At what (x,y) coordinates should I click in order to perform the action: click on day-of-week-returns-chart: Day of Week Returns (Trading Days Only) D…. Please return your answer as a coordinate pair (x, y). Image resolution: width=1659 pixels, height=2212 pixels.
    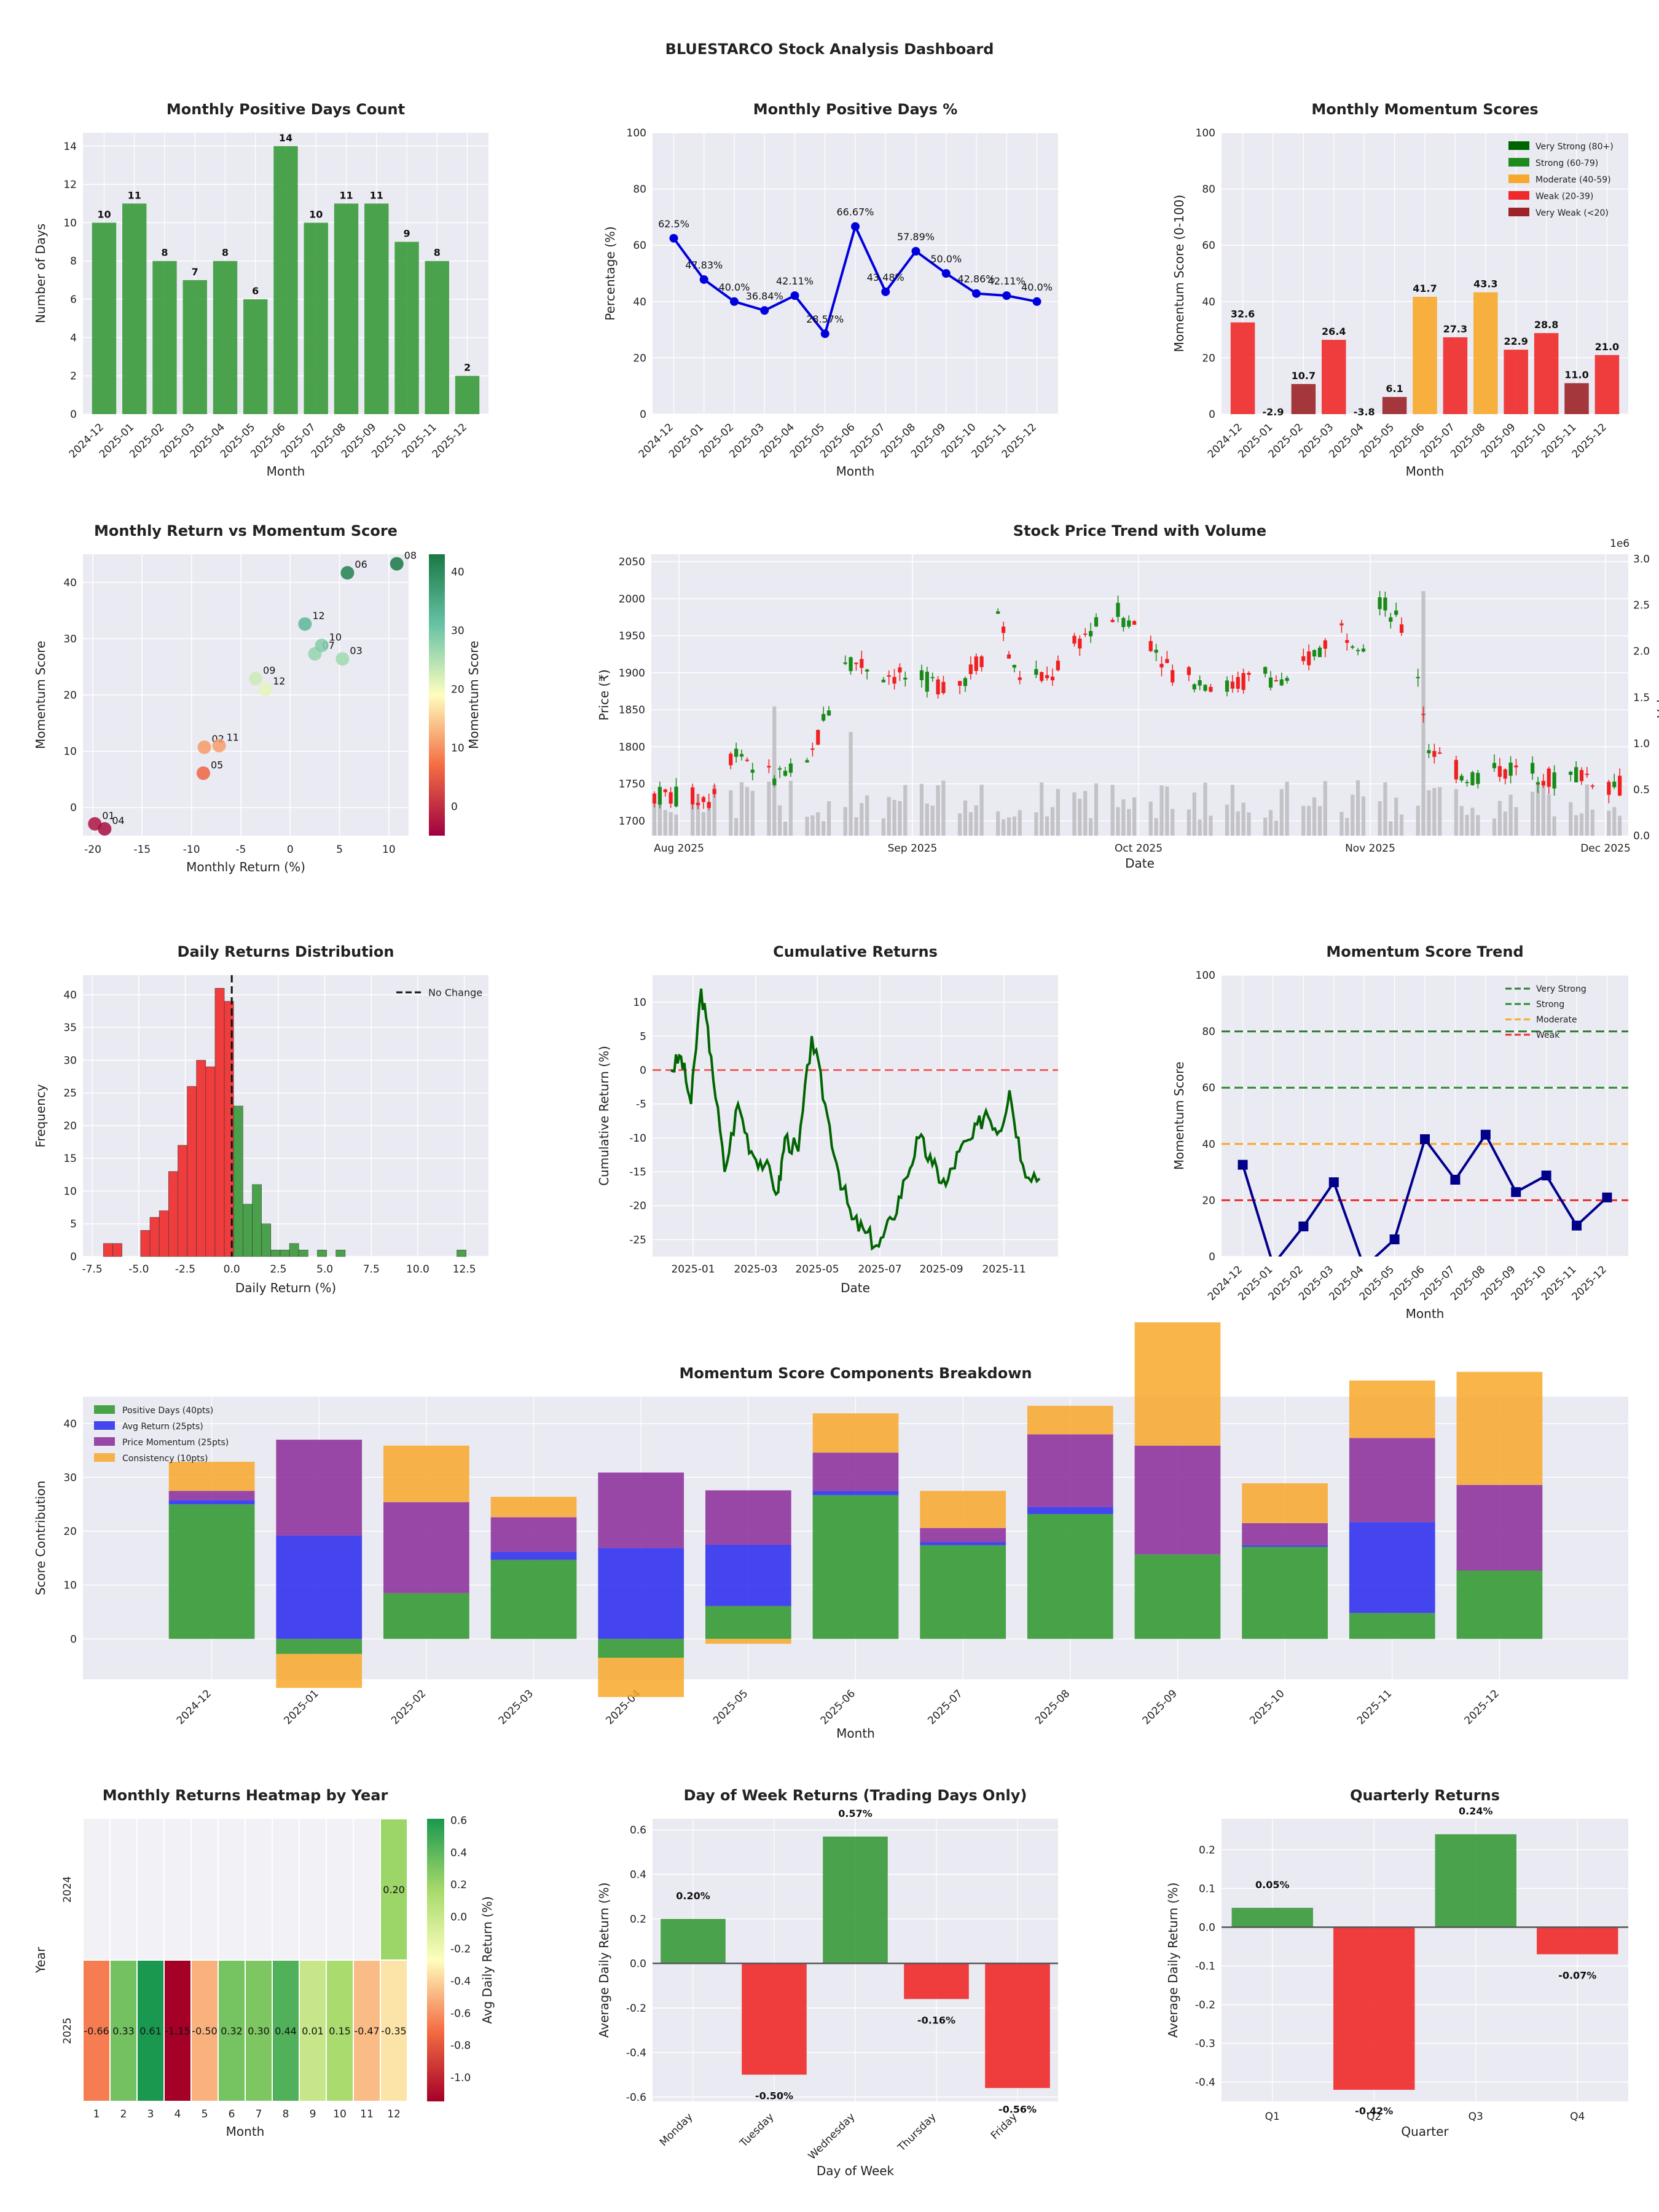
    Looking at the image, I should click on (827, 1982).